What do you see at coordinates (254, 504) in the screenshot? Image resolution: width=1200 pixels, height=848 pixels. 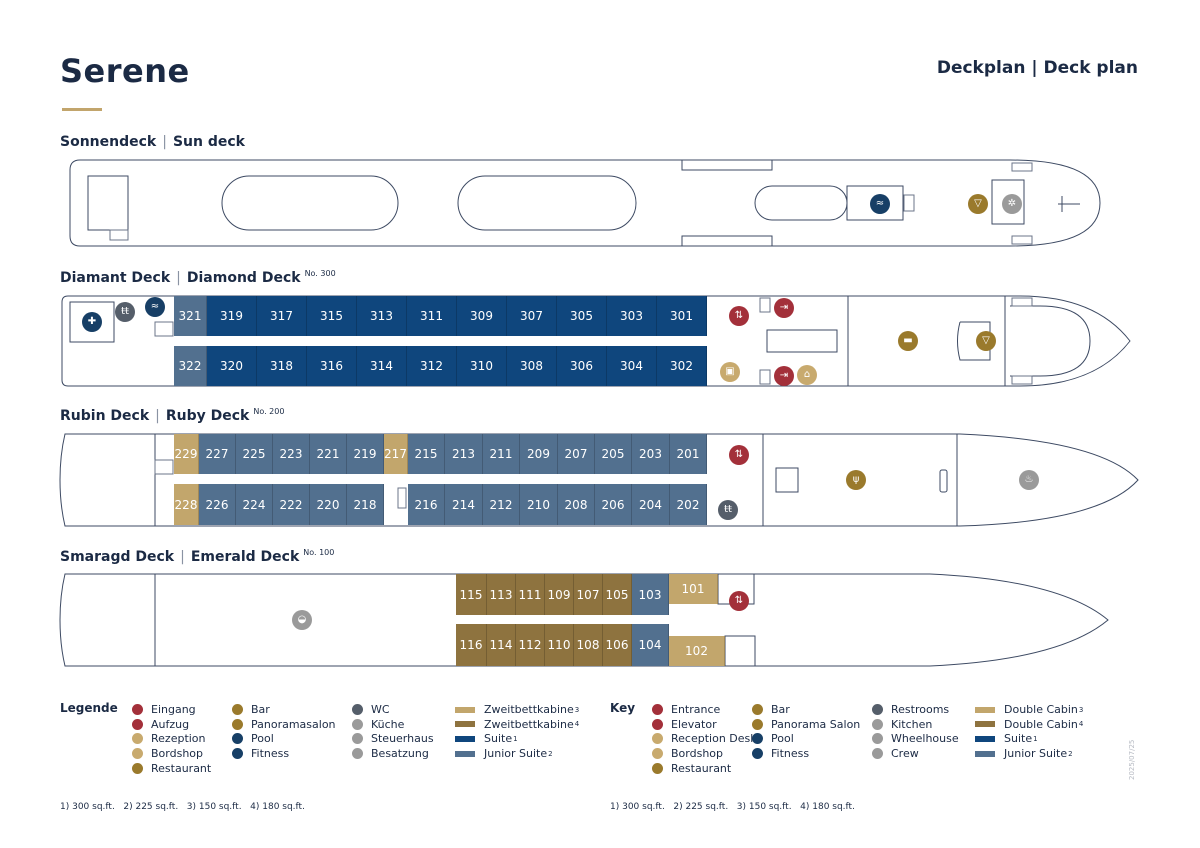 I see `cabin-224: 224` at bounding box center [254, 504].